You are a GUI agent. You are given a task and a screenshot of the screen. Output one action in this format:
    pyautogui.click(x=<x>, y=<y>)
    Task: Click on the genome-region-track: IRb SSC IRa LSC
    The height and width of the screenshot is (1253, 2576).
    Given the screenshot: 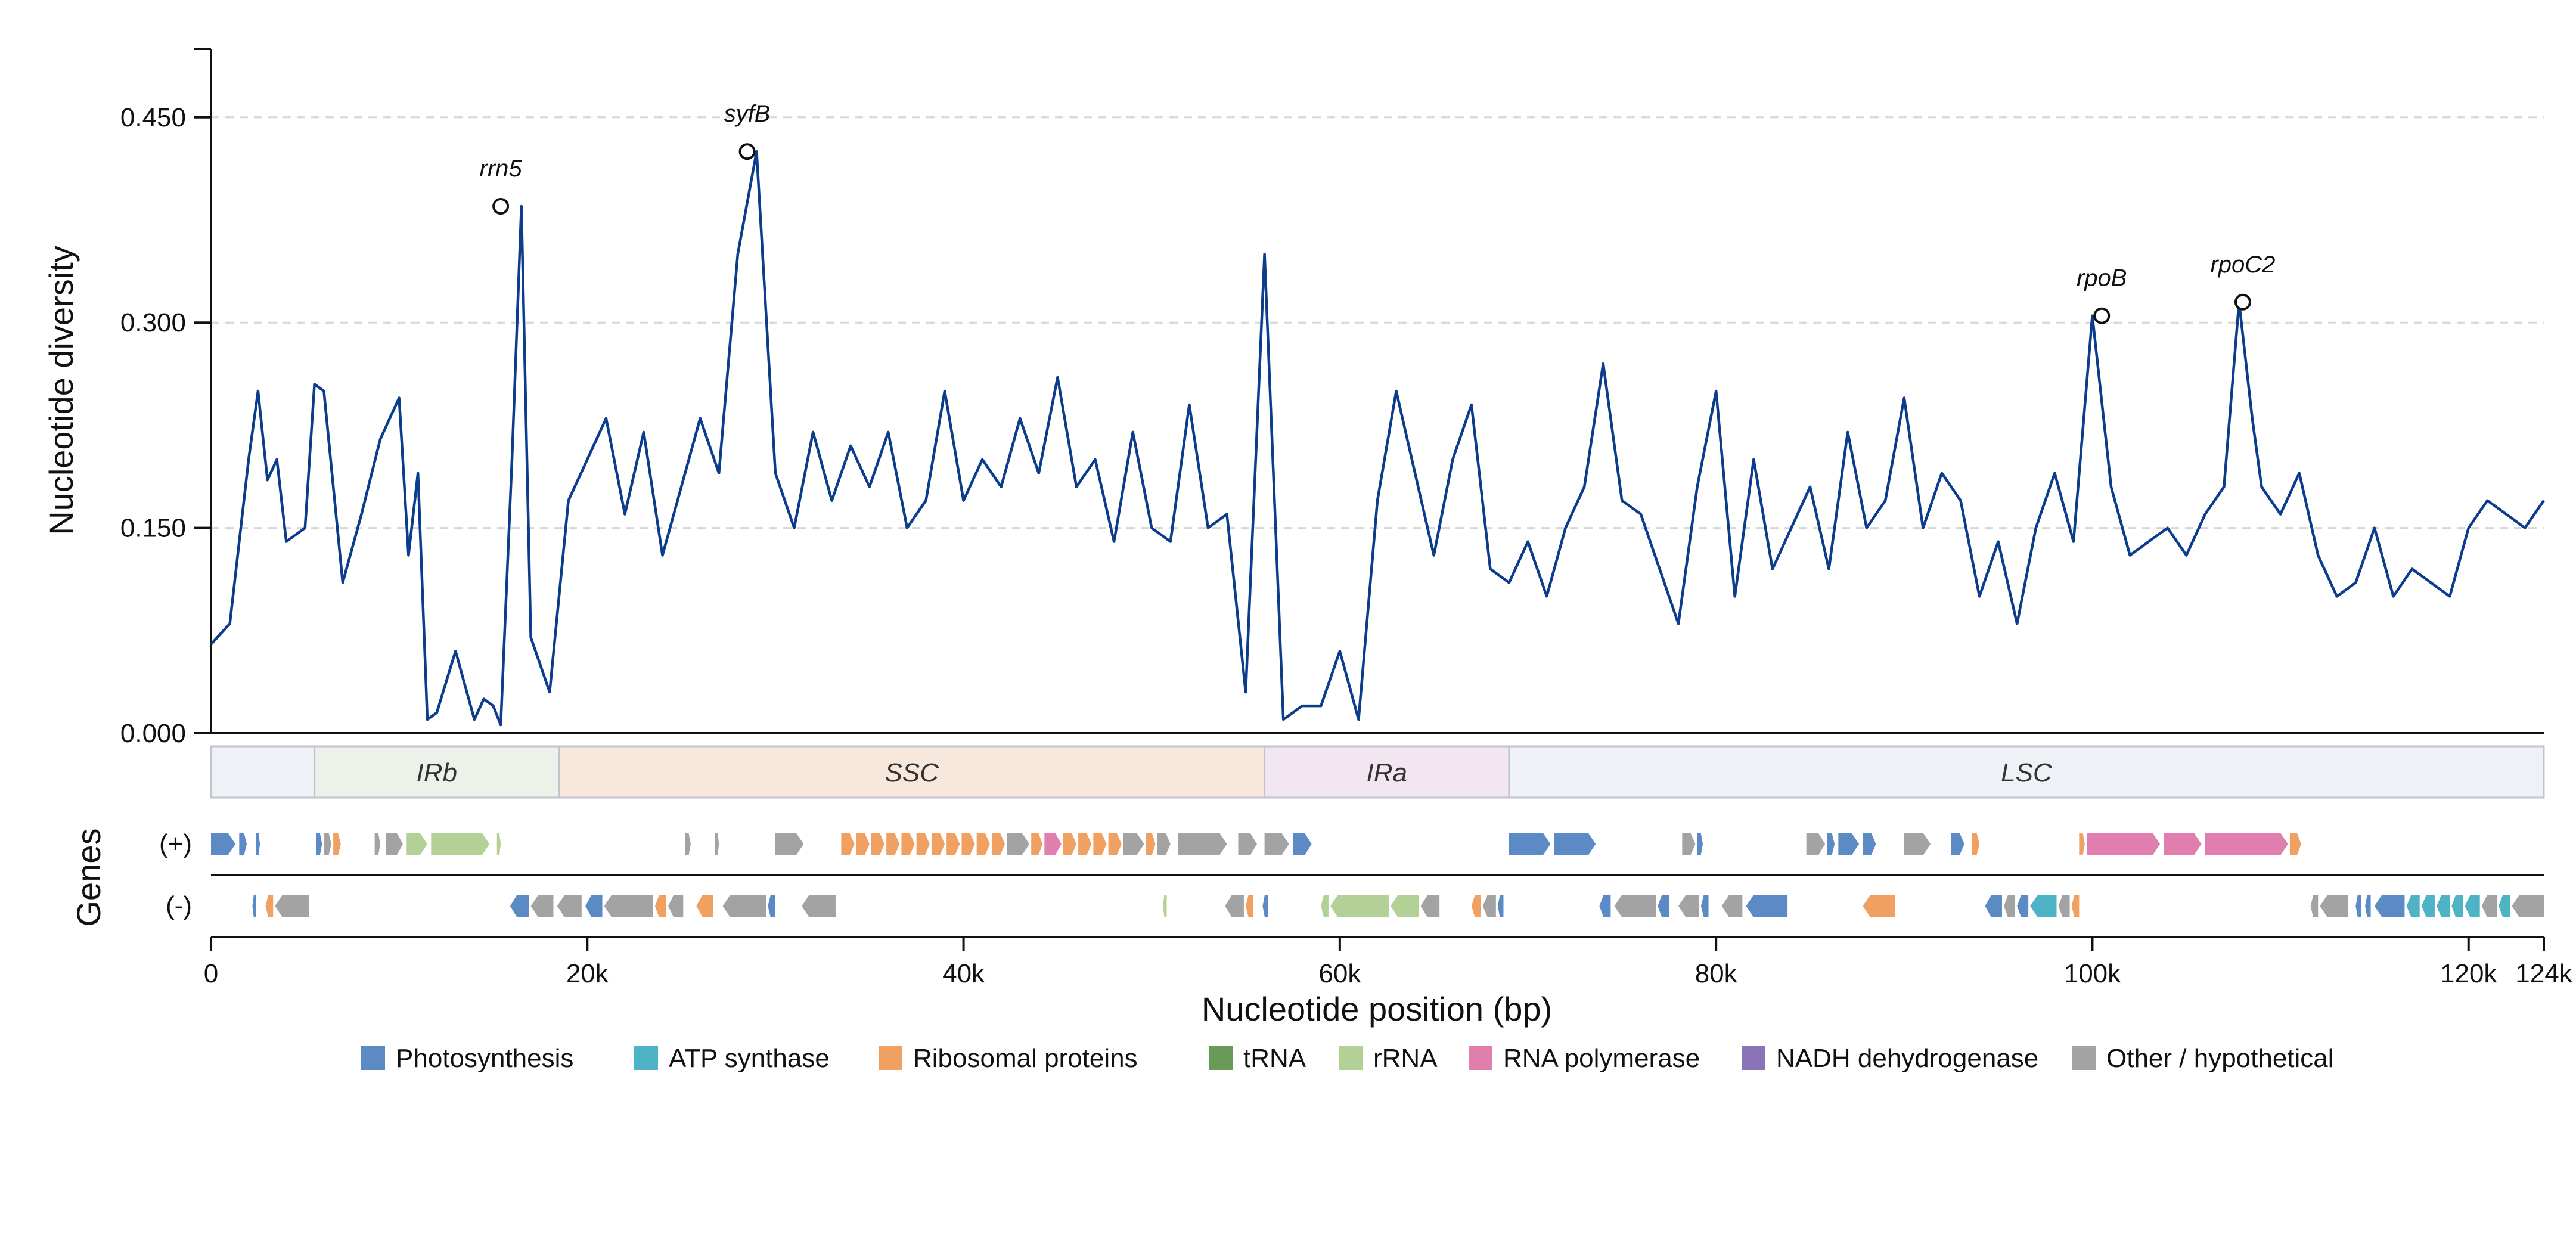 What is the action you would take?
    pyautogui.click(x=1378, y=772)
    